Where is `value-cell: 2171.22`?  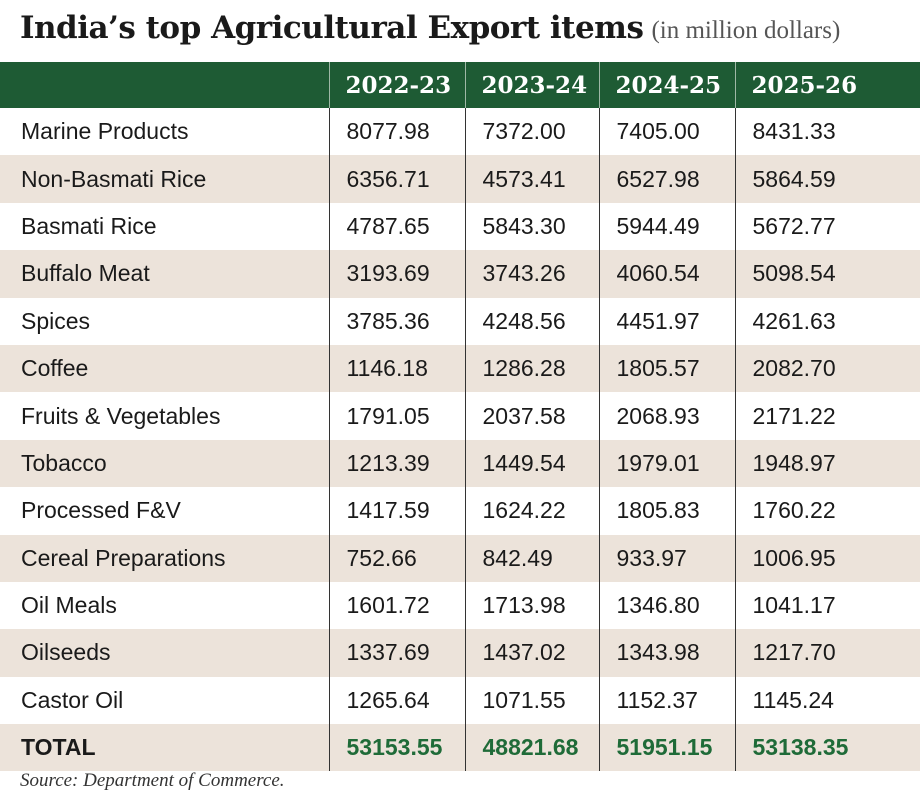
value-cell: 2171.22 is located at coordinates (827, 416).